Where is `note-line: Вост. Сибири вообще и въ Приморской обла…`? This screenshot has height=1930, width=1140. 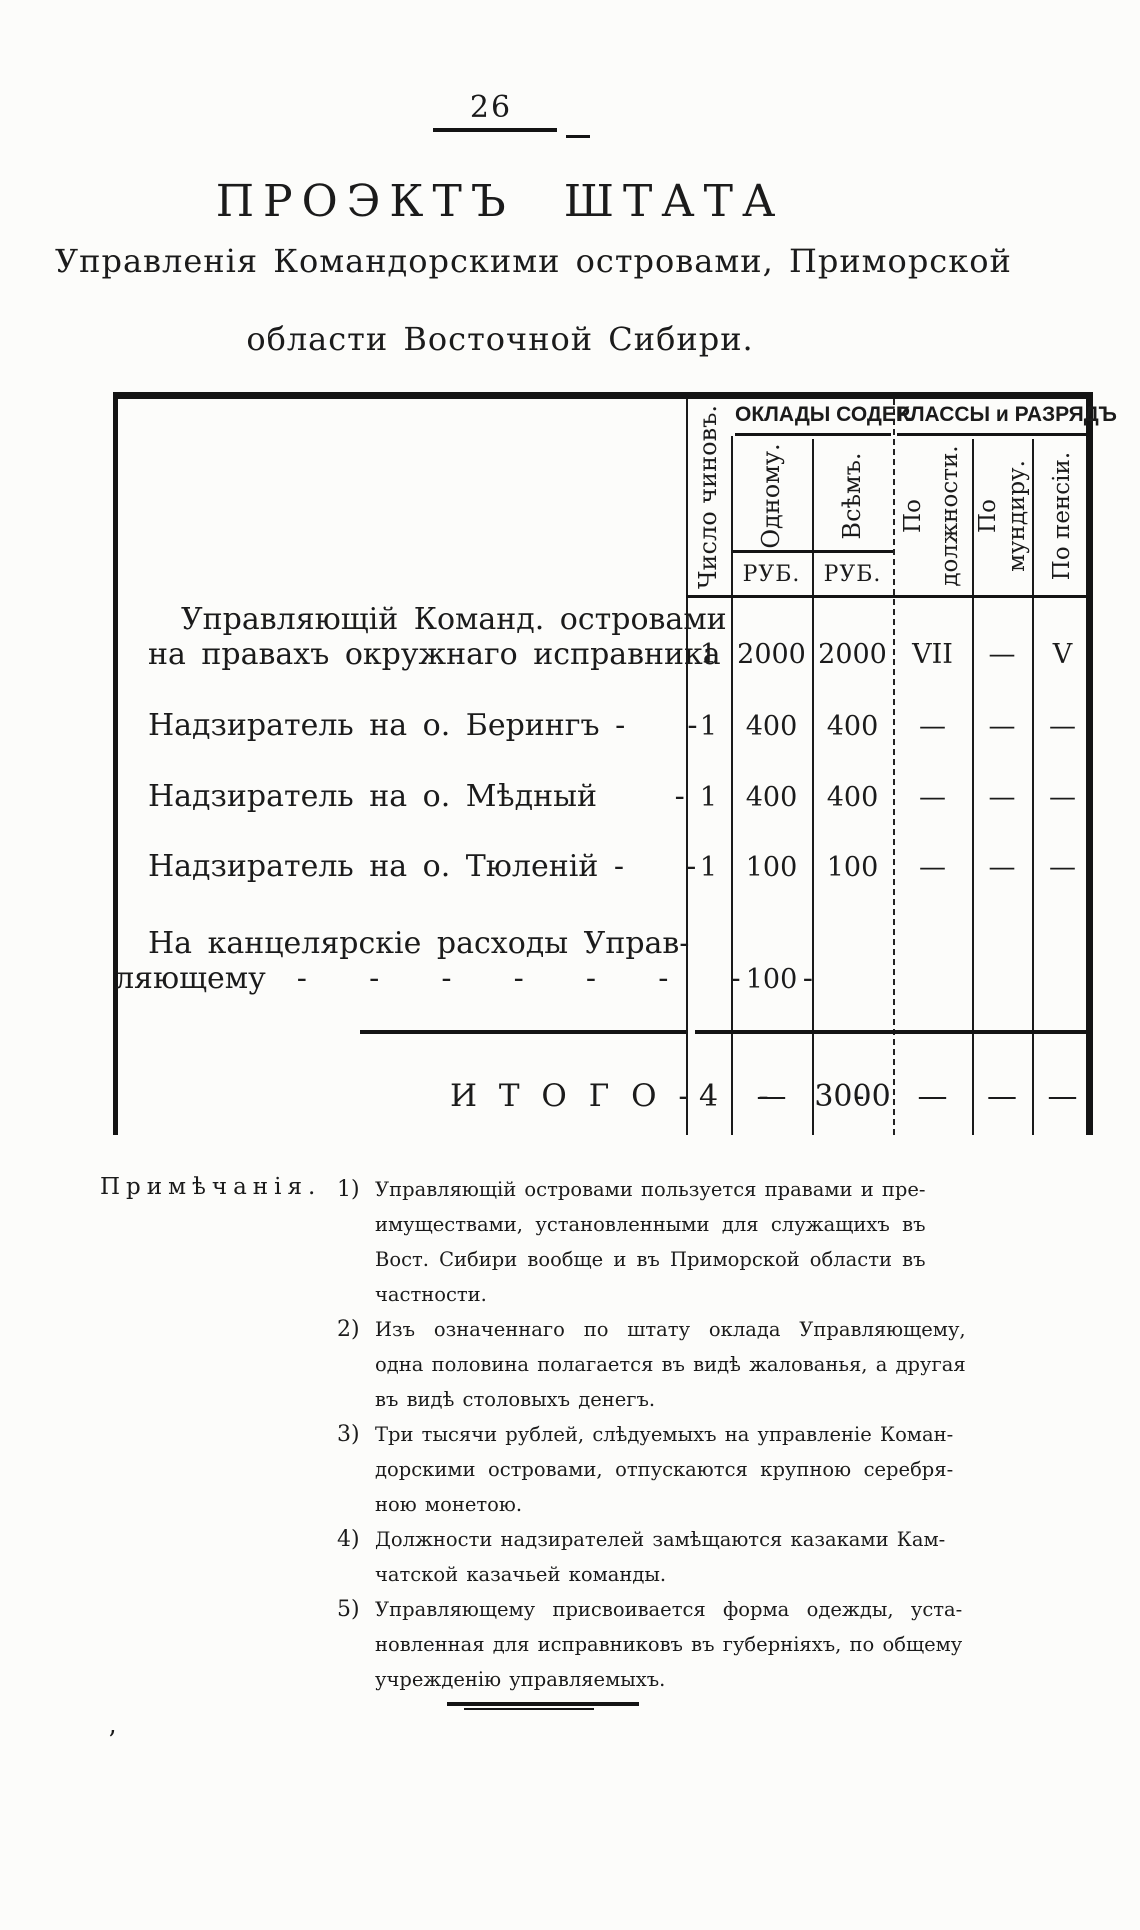 note-line: Вост. Сибири вообще и въ Приморской обла… is located at coordinates (650, 1259).